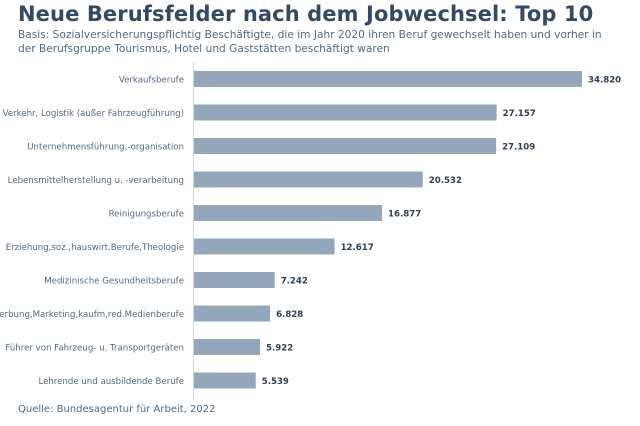 The width and height of the screenshot is (640, 426). I want to click on category-label: Unternehmensführung,-organisation, so click(105, 148).